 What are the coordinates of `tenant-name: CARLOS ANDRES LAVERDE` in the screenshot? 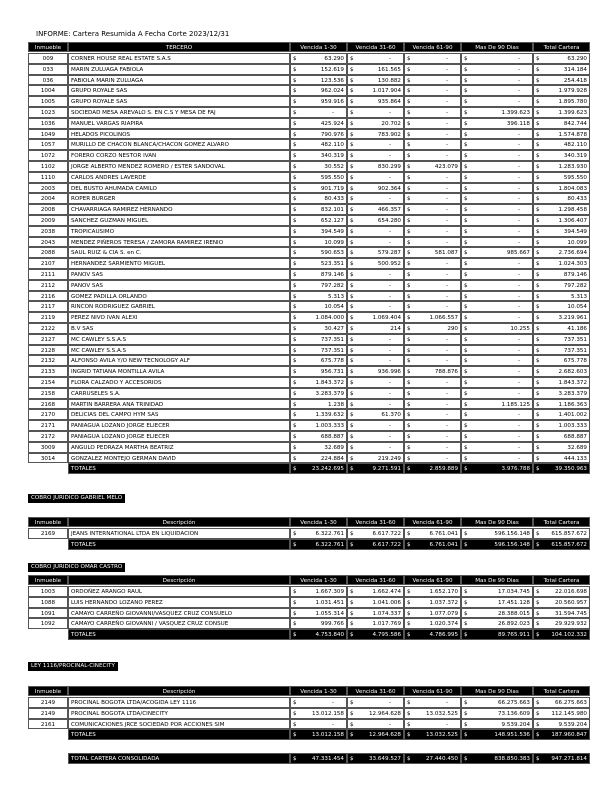 It's located at (179, 177).